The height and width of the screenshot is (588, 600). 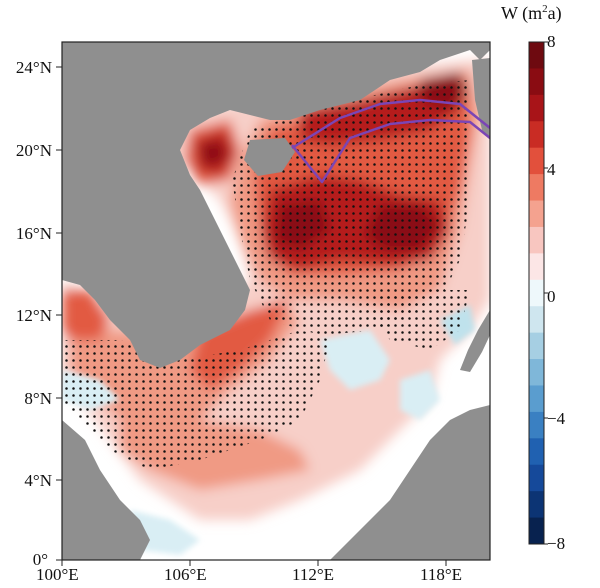 I want to click on lon-label-100e: 100°E, so click(x=57, y=574).